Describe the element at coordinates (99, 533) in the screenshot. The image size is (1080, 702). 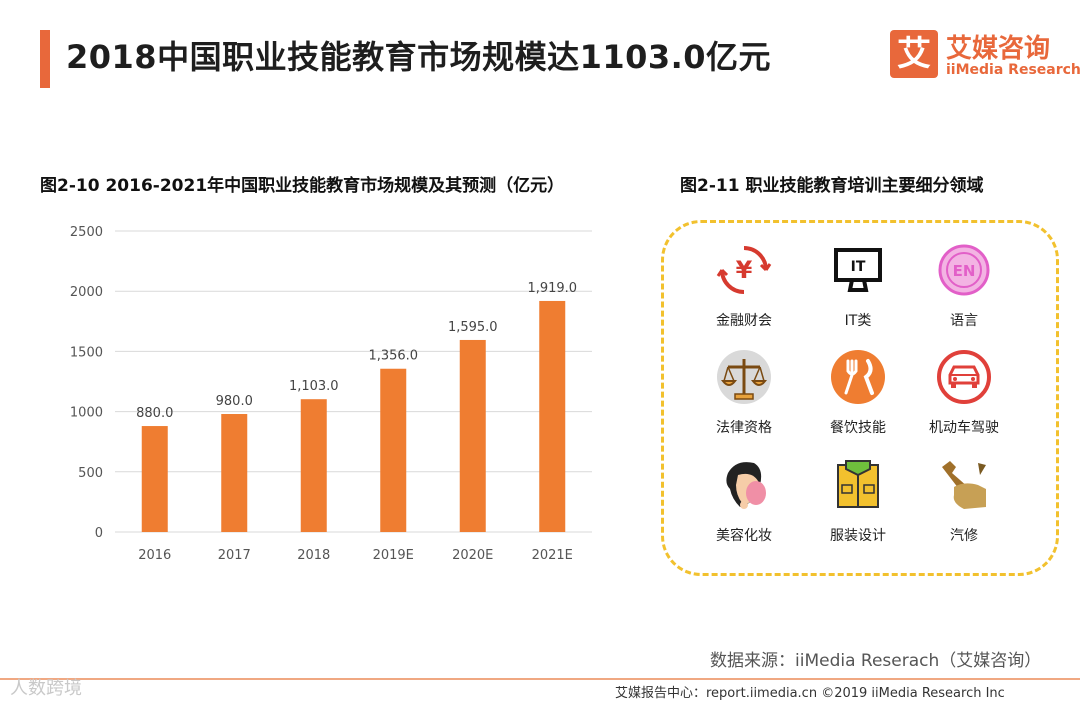
I see `y-tick-label: 0` at that location.